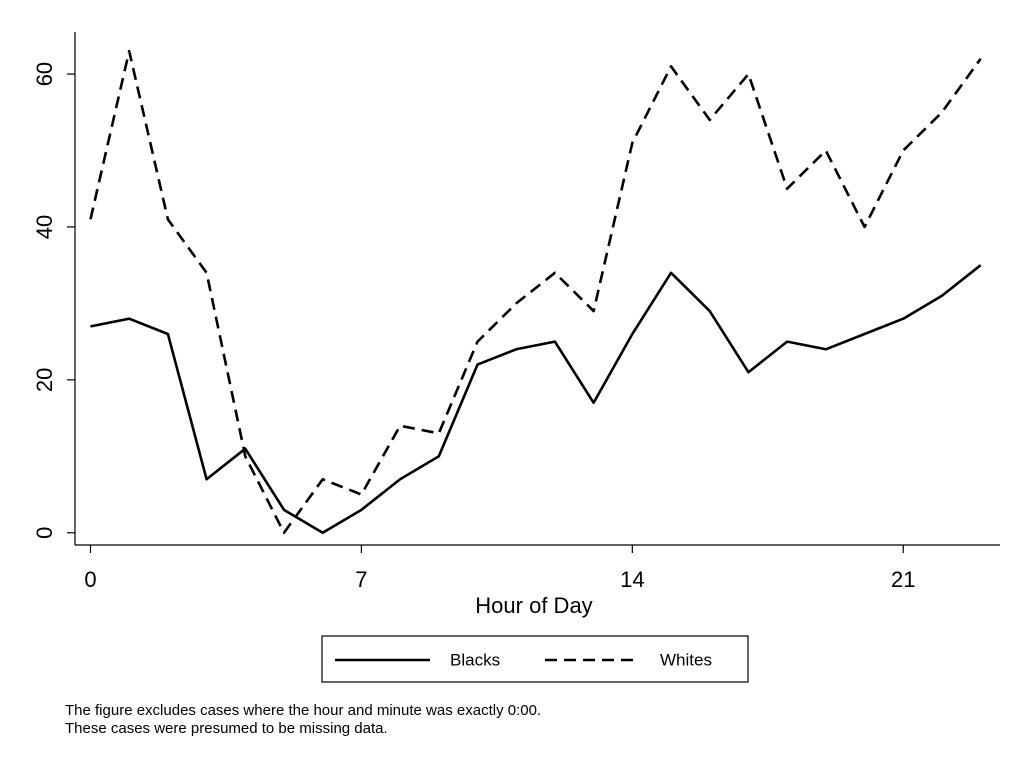 The image size is (1015, 772). What do you see at coordinates (44, 227) in the screenshot?
I see `y-tick-label: 40` at bounding box center [44, 227].